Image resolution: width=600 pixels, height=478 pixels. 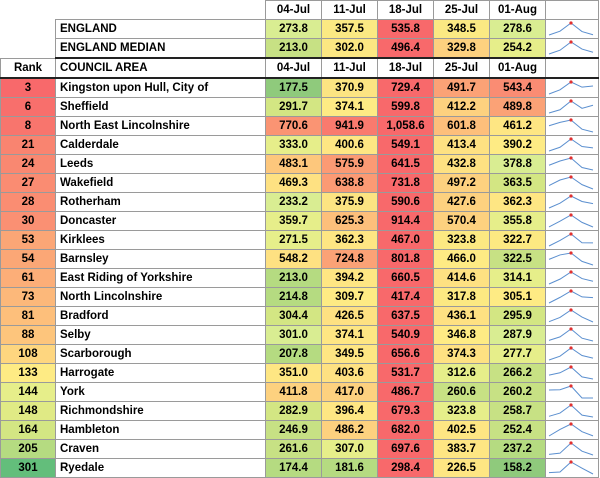 I want to click on council-name: Selby, so click(x=160, y=335).